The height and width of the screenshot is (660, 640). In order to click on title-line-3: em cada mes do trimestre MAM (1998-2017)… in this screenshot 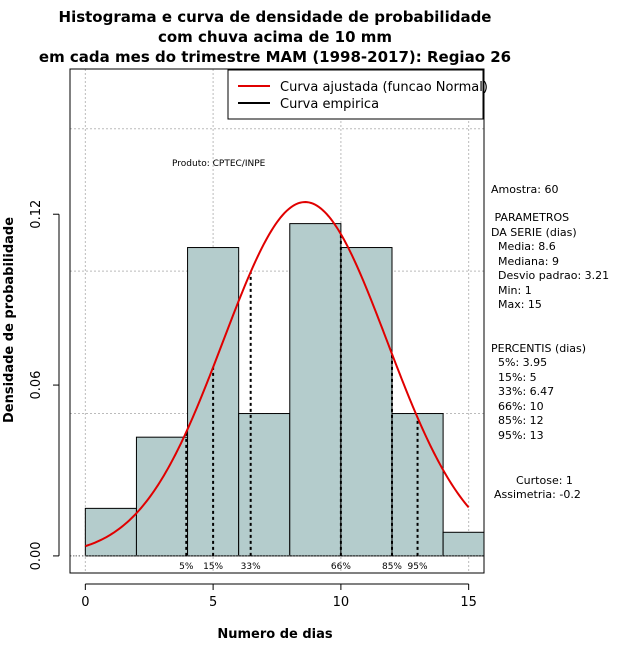, I will do `click(275, 57)`.